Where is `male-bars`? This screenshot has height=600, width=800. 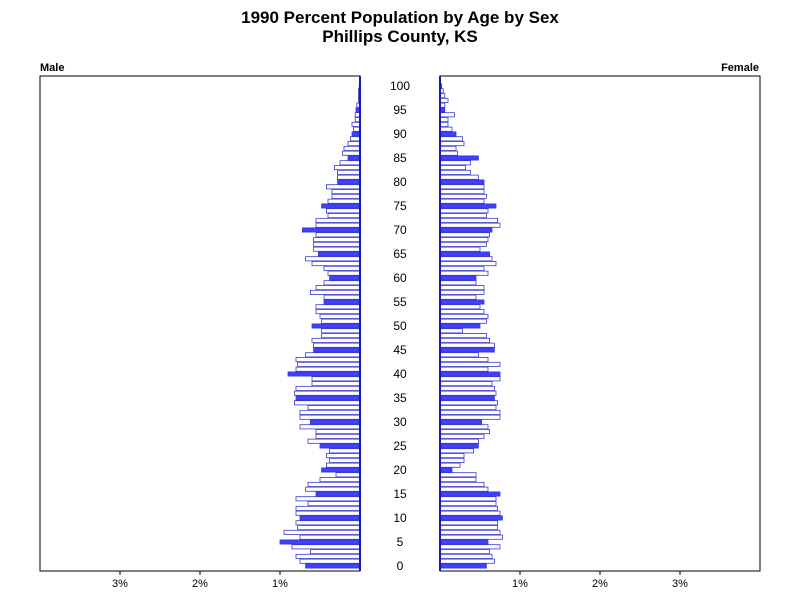 male-bars is located at coordinates (320, 326).